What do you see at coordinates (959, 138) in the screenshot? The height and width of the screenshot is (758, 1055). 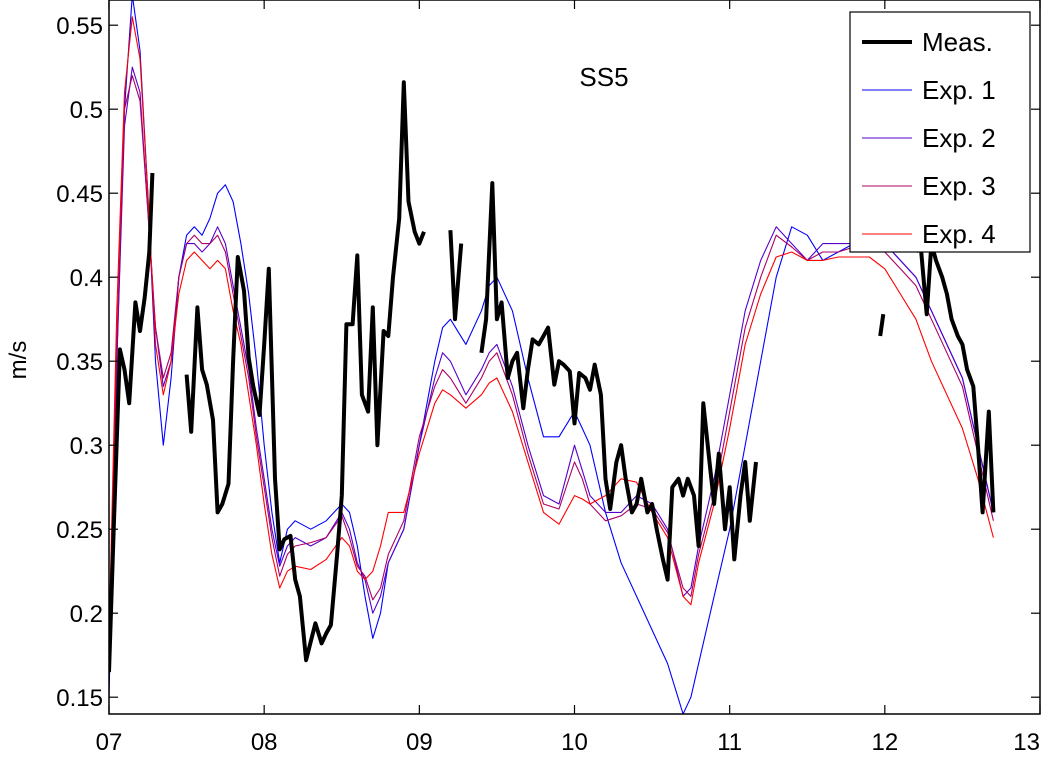 I see `legend-label: Exp. 2` at bounding box center [959, 138].